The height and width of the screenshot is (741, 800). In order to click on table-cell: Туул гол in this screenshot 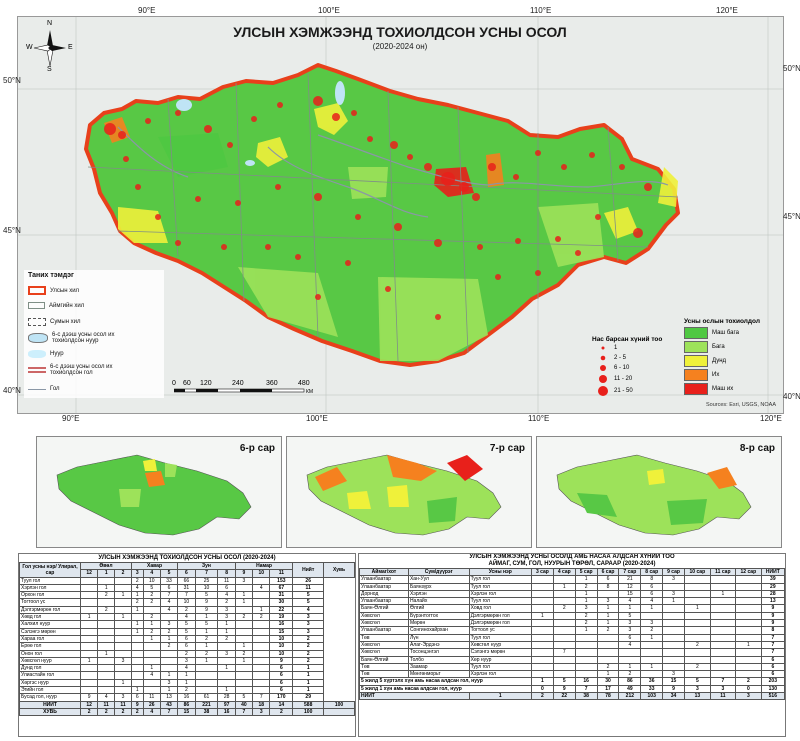, I will do `click(500, 601)`.